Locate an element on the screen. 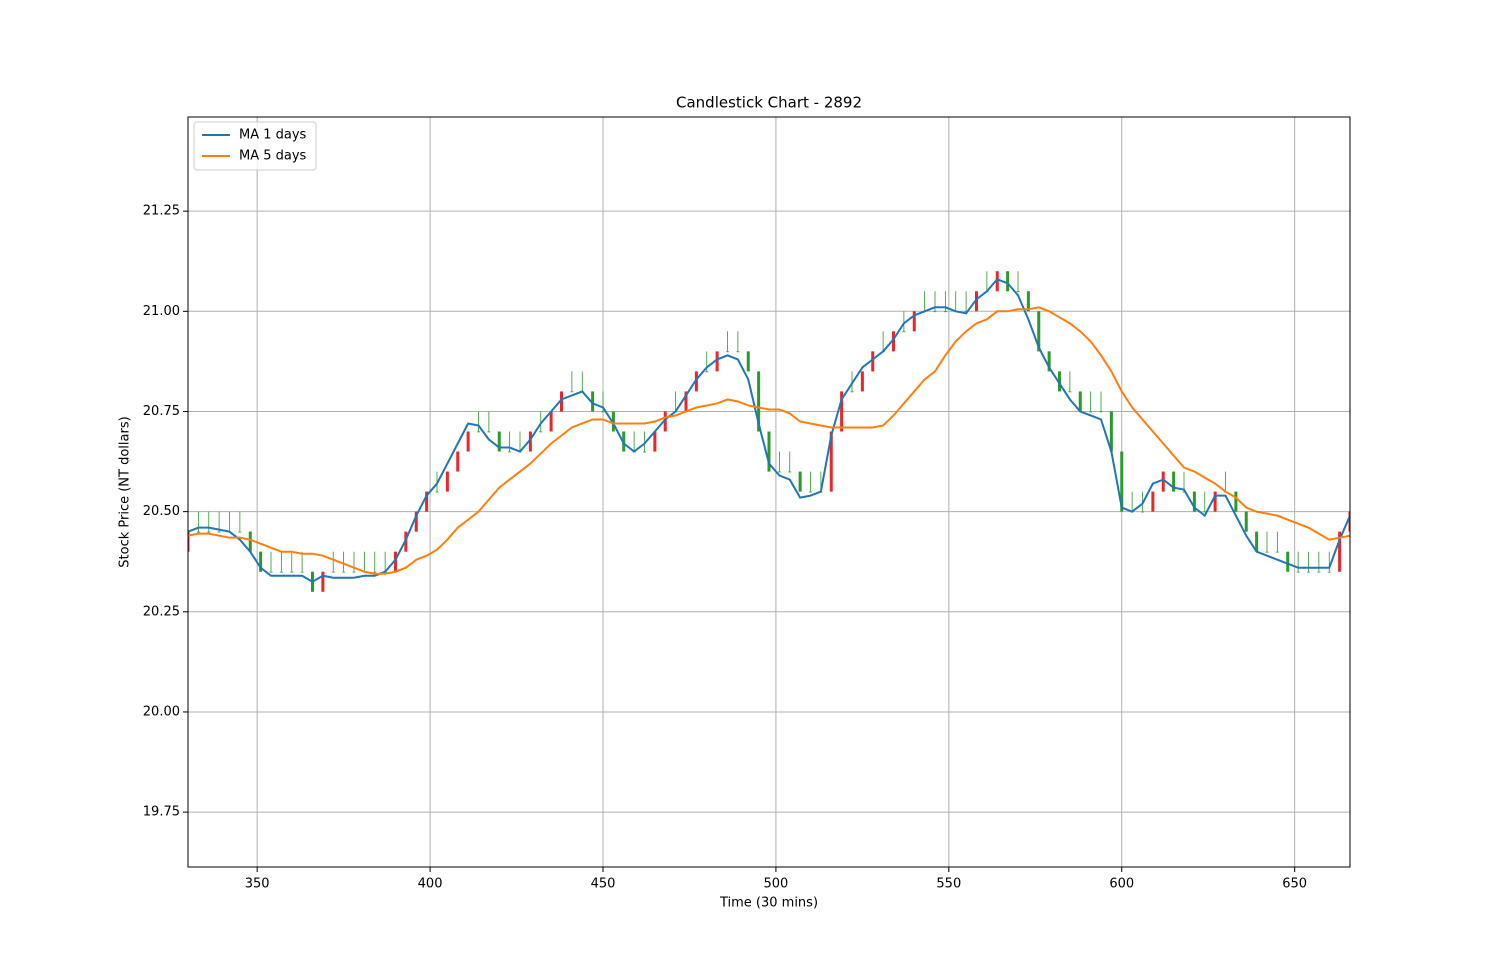 The image size is (1500, 978). y-tick-label: 20.50 is located at coordinates (161, 511).